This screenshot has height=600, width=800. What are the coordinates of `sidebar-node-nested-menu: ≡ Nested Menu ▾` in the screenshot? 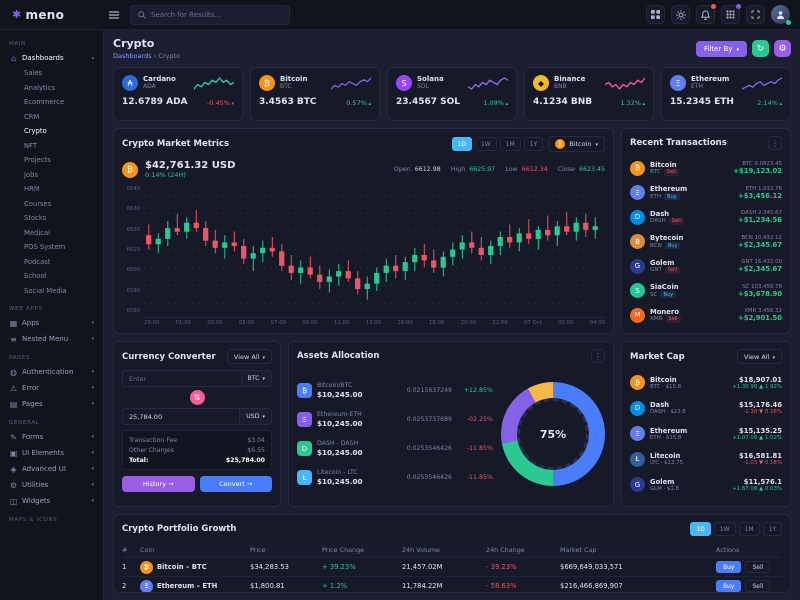 It's located at (51, 339).